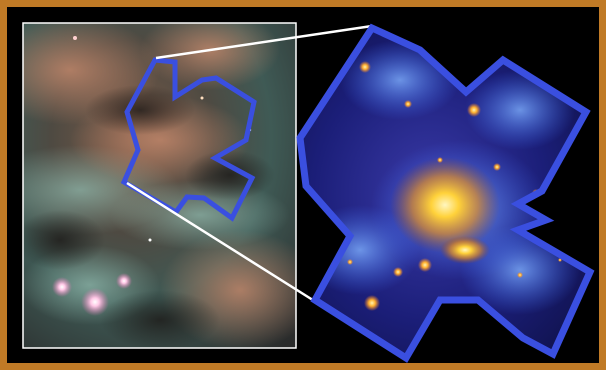 The image size is (606, 370). I want to click on field-of-view-outline, so click(188, 139).